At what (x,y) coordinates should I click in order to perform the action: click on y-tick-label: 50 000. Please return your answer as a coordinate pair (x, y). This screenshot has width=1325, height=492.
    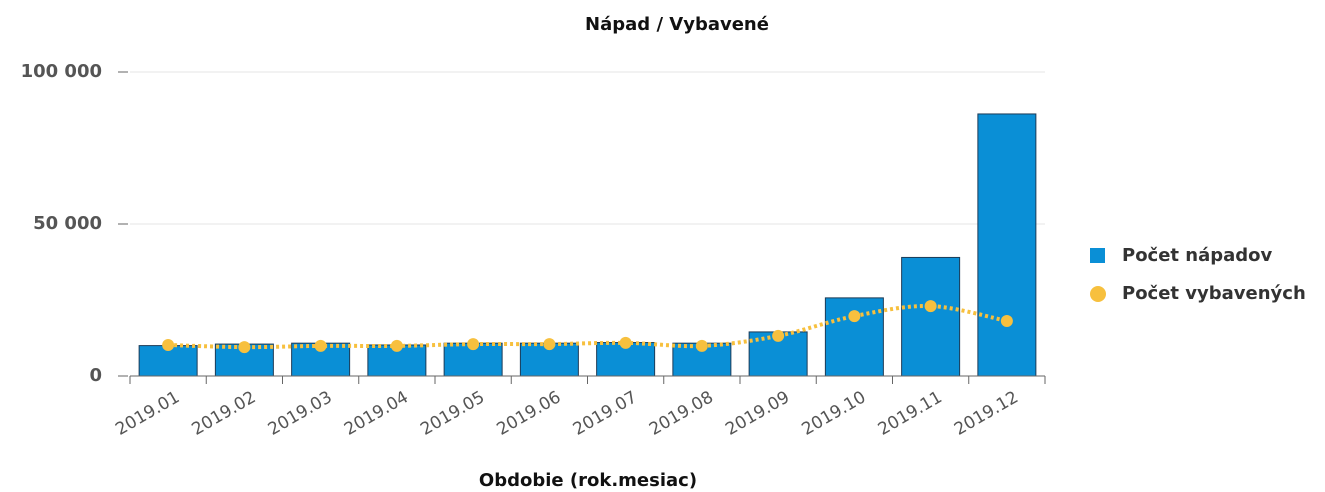
    Looking at the image, I should click on (67, 223).